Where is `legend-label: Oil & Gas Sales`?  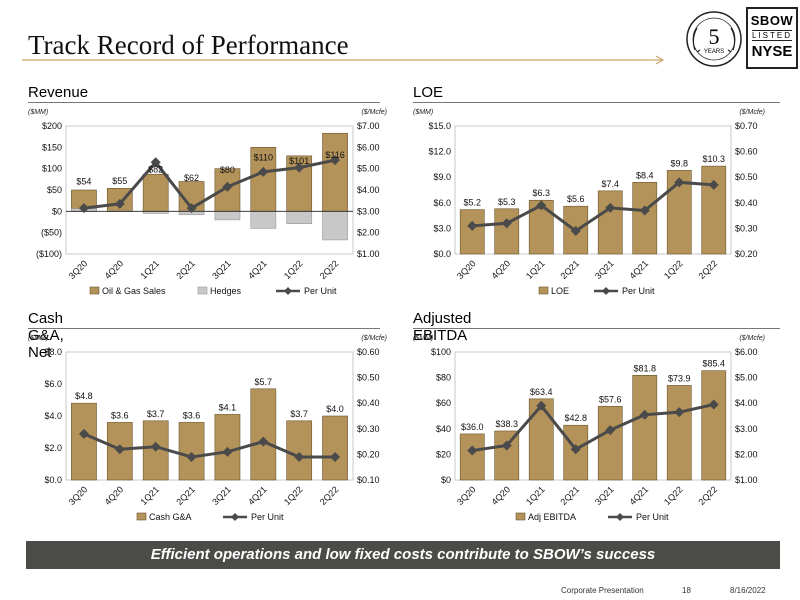
legend-label: Oil & Gas Sales is located at coordinates (134, 291).